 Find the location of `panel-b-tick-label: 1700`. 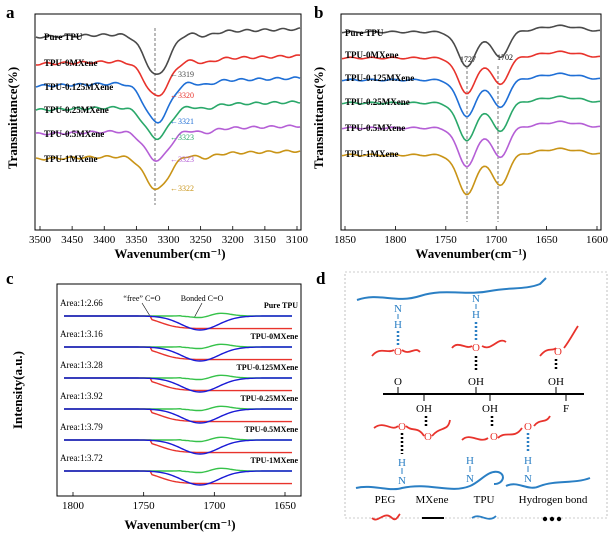

panel-b-tick-label: 1700 is located at coordinates (496, 240).